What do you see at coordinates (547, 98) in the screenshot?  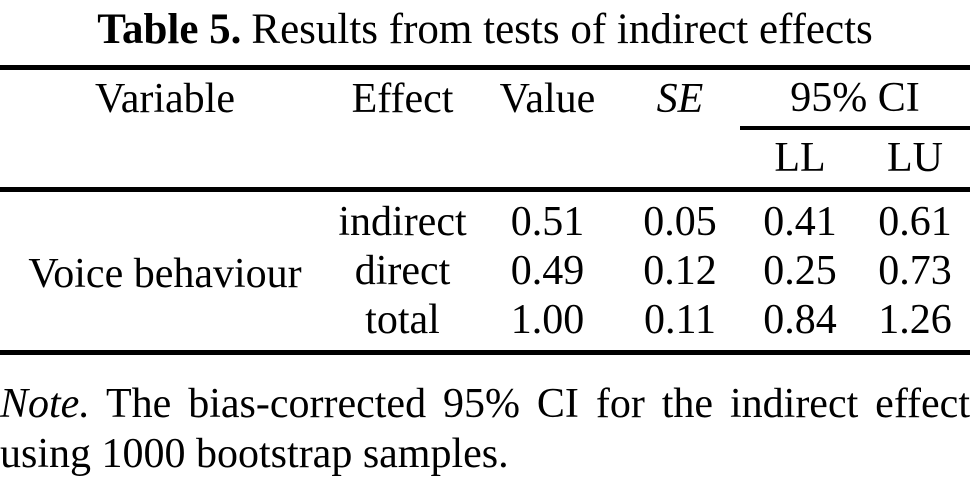 I see `col-header-value: Value` at bounding box center [547, 98].